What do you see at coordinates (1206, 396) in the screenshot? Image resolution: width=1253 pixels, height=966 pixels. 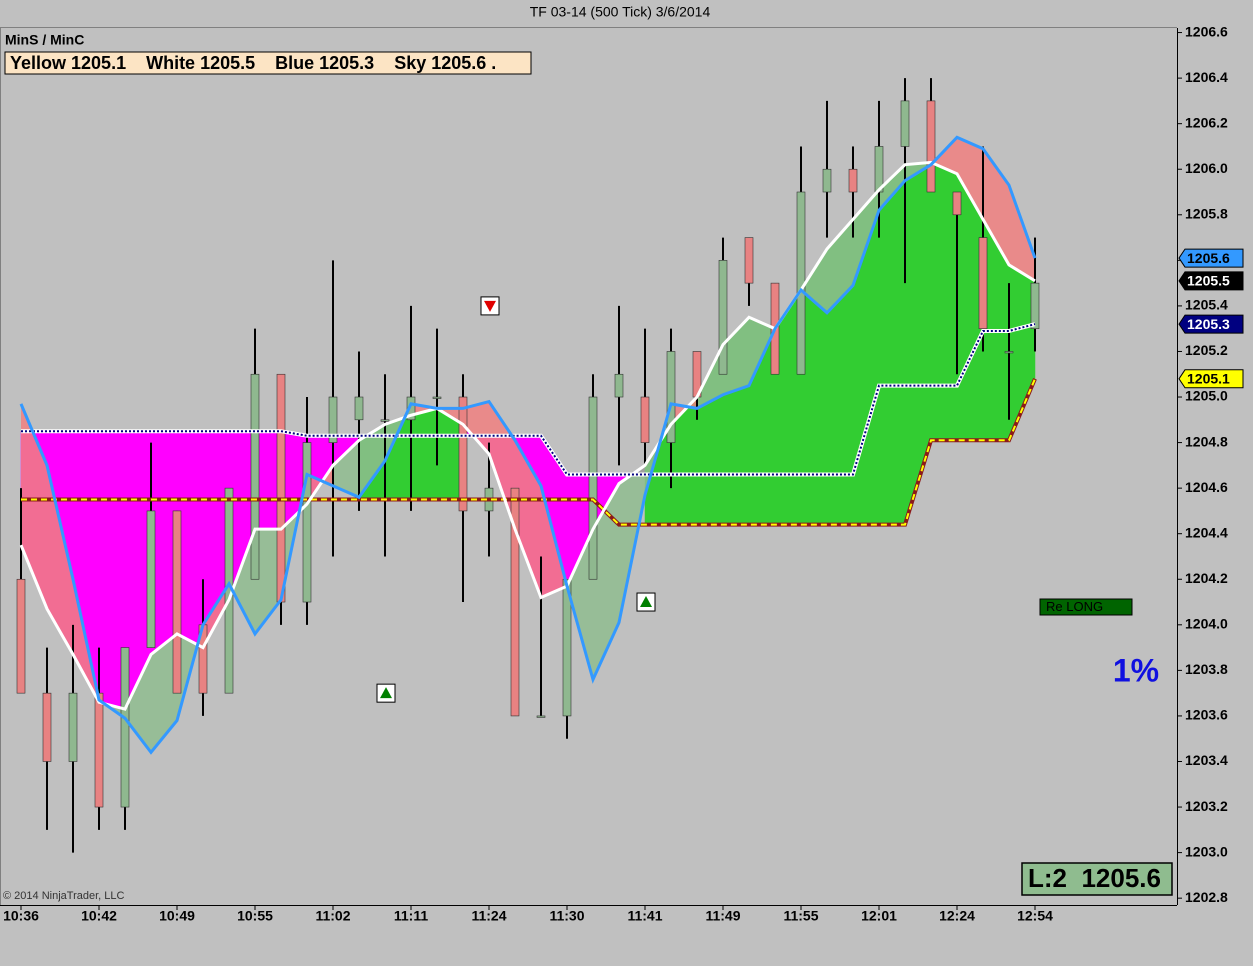 I see `y-tick-label: 1205.0` at bounding box center [1206, 396].